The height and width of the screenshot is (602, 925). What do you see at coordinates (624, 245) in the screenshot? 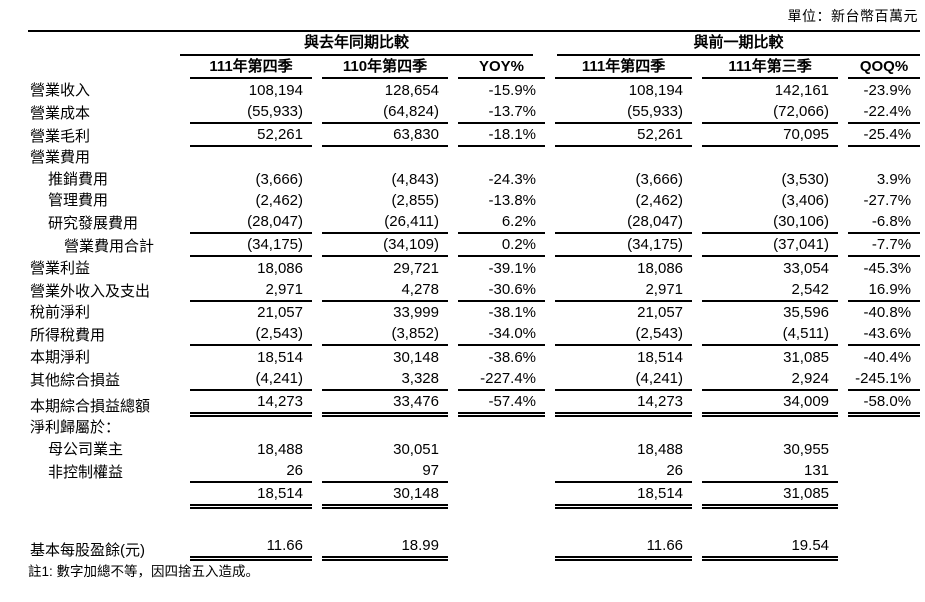
I see `cell-value: (34,175)` at bounding box center [624, 245].